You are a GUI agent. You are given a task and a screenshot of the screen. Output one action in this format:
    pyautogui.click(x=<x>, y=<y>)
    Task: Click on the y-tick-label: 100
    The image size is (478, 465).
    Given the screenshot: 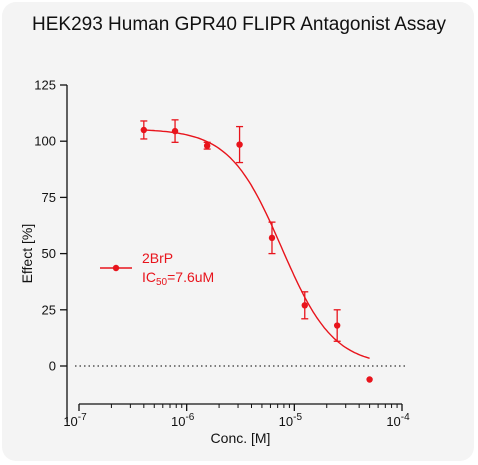 What is the action you would take?
    pyautogui.click(x=45, y=141)
    